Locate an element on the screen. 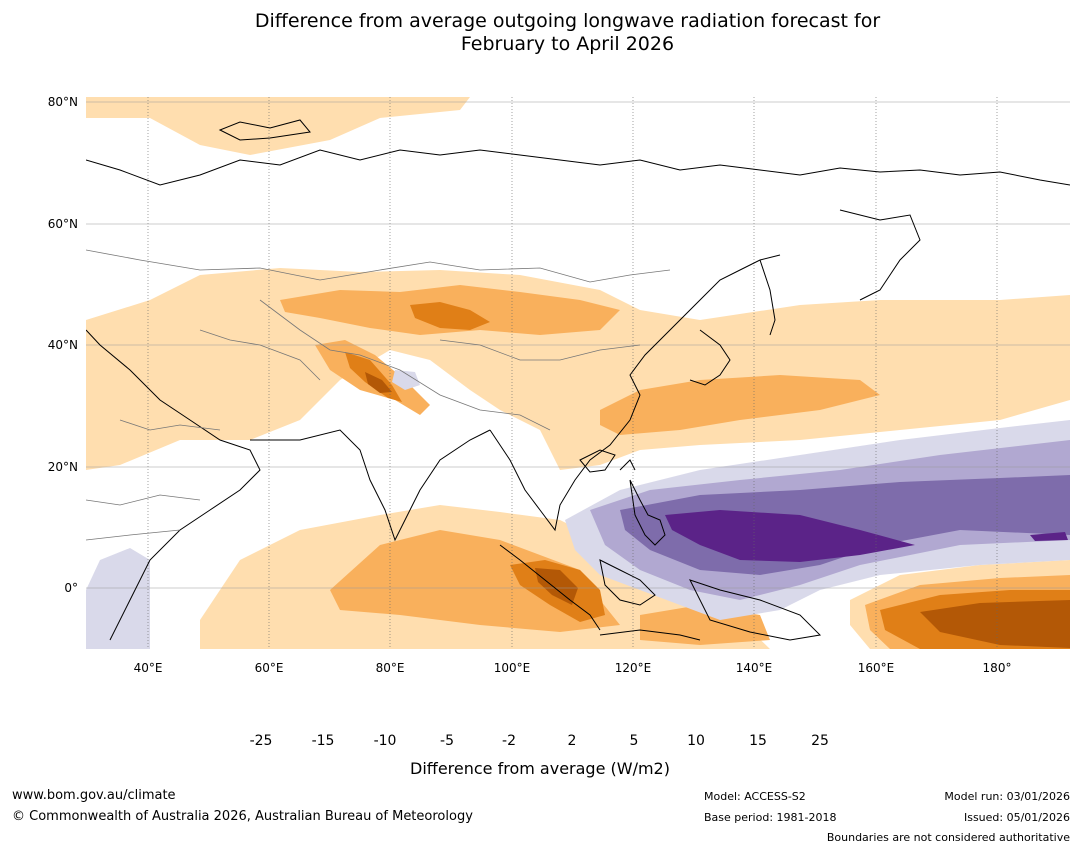  colorbar-tick: -2 is located at coordinates (509, 741).